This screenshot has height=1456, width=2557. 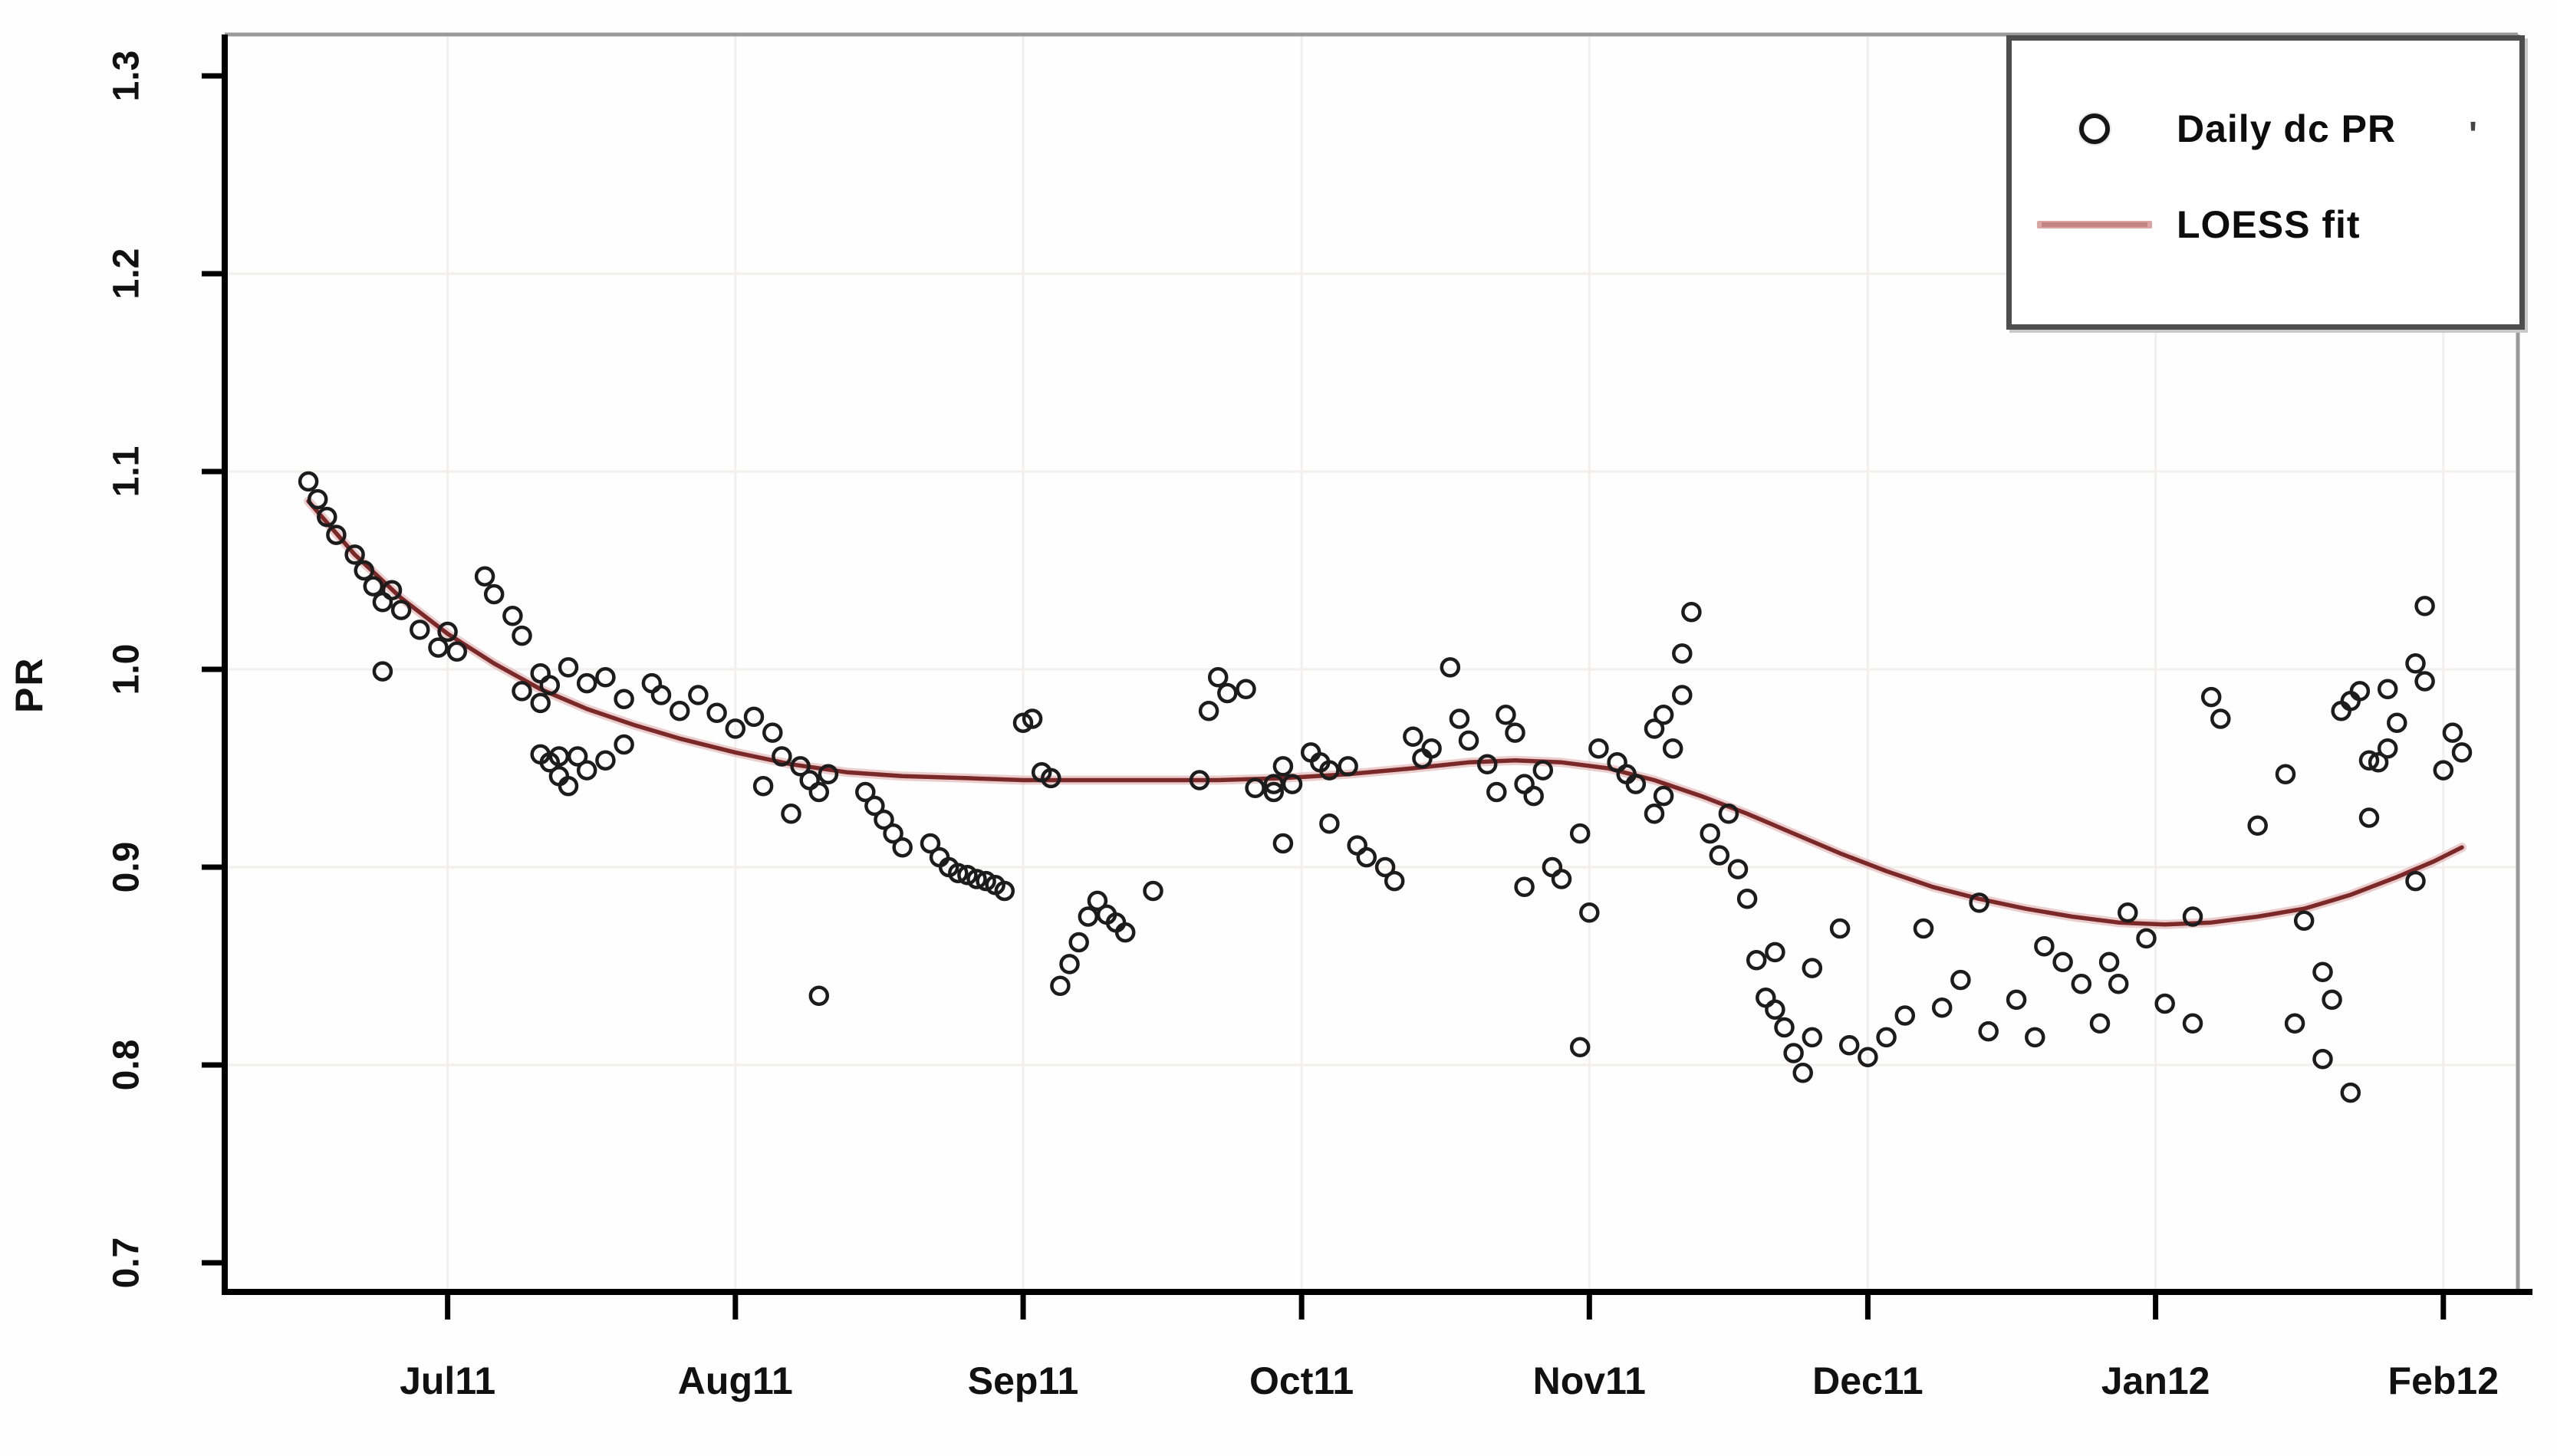 What do you see at coordinates (2155, 1380) in the screenshot?
I see `x-tick-label: Jan12` at bounding box center [2155, 1380].